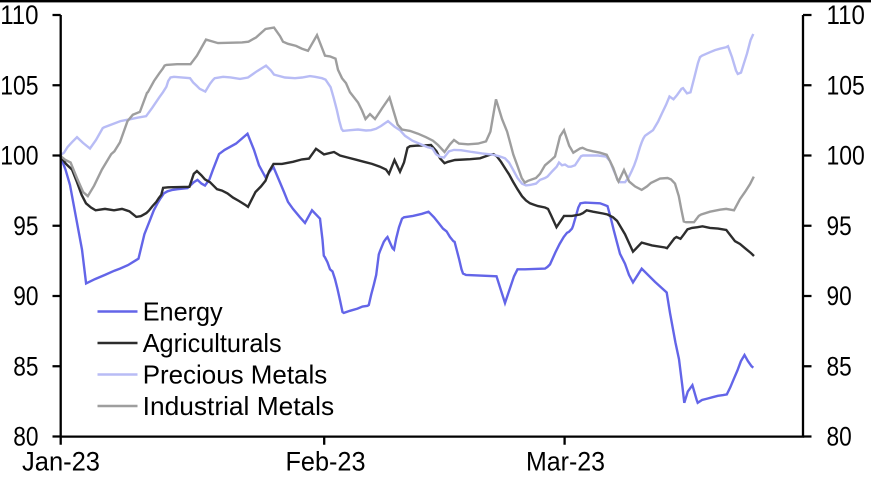 The height and width of the screenshot is (485, 871). Describe the element at coordinates (239, 406) in the screenshot. I see `svg-text: Industrial Metals` at that location.